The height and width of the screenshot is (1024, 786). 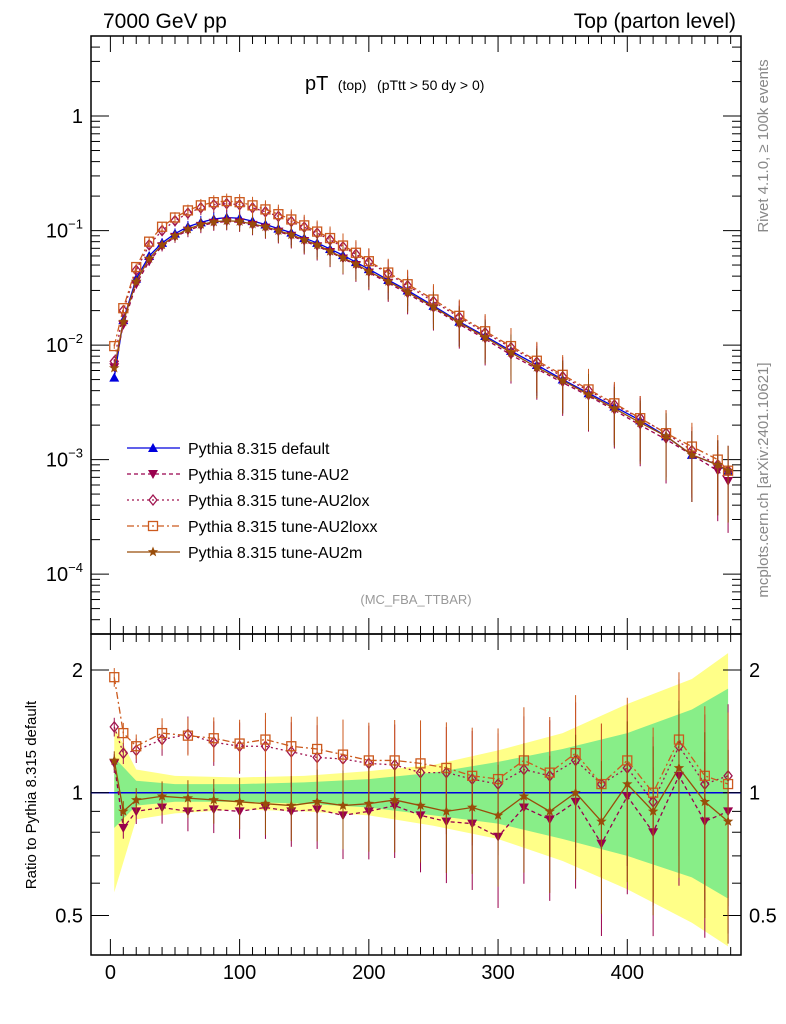 What do you see at coordinates (259, 449) in the screenshot?
I see `legend-label: Pythia 8.315 default` at bounding box center [259, 449].